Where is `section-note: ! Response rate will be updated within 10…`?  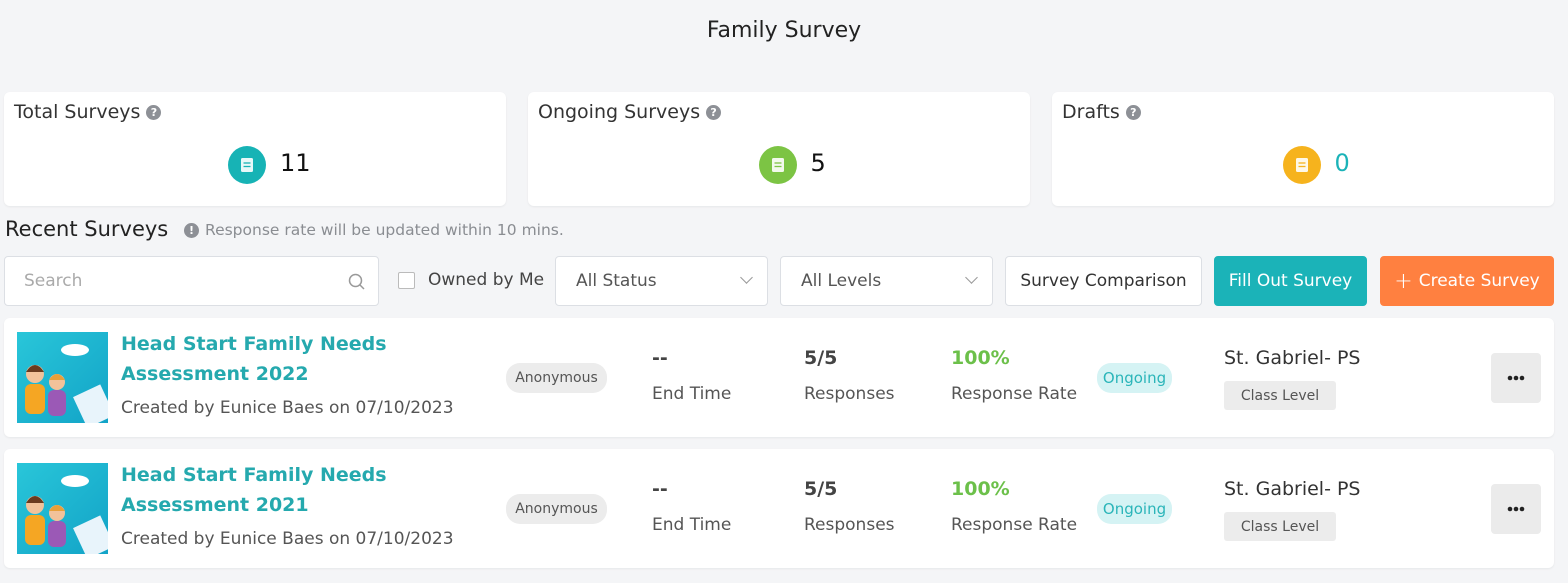 section-note: ! Response rate will be updated within 10… is located at coordinates (374, 230).